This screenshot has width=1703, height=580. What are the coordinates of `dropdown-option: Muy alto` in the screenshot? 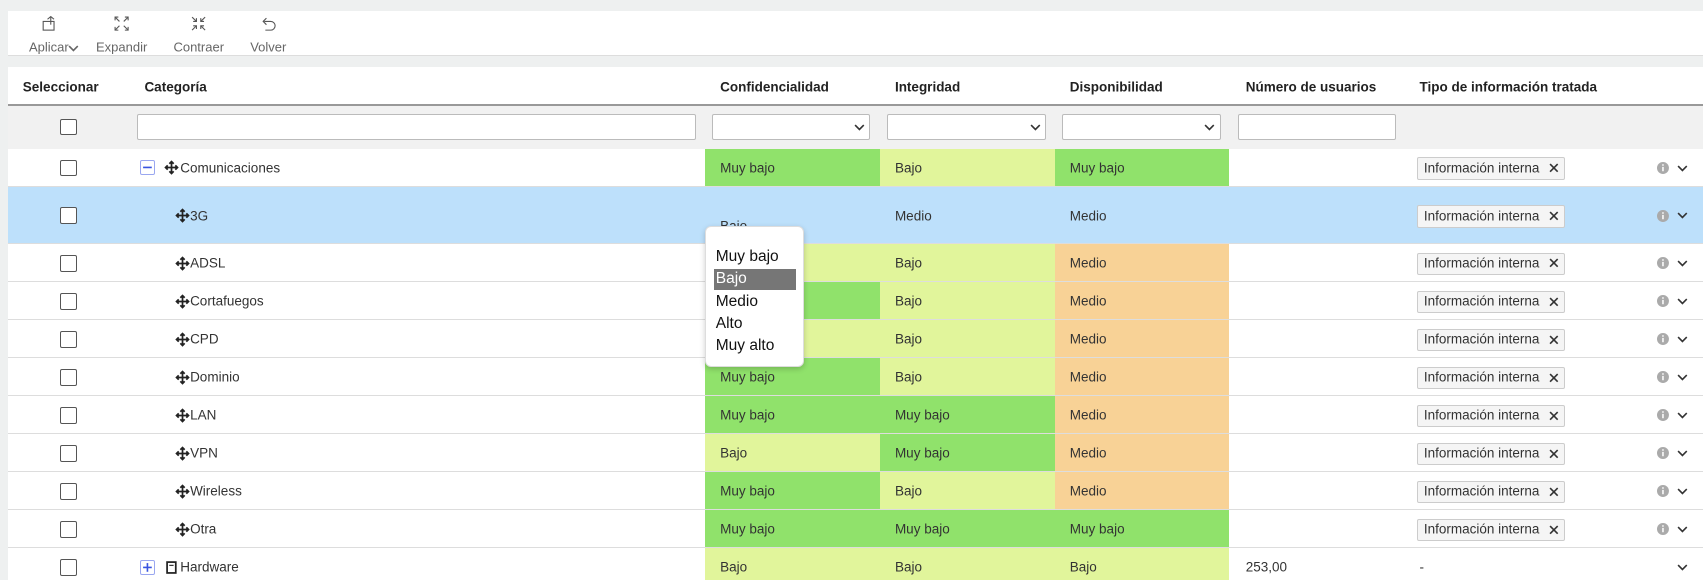 It's located at (745, 345).